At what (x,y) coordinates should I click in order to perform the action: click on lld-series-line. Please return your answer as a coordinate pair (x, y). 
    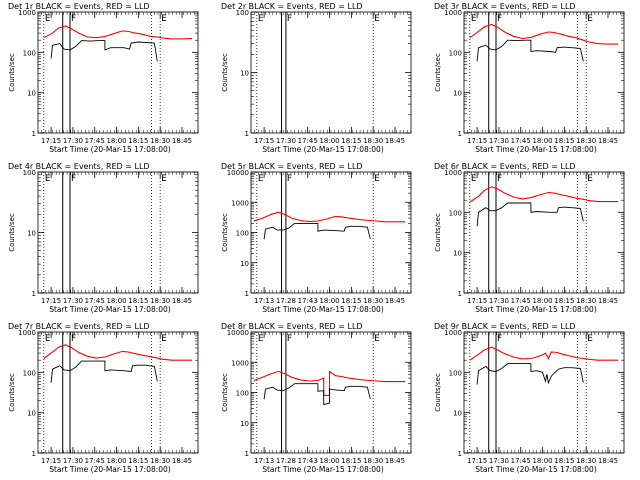
    Looking at the image, I should click on (544, 34).